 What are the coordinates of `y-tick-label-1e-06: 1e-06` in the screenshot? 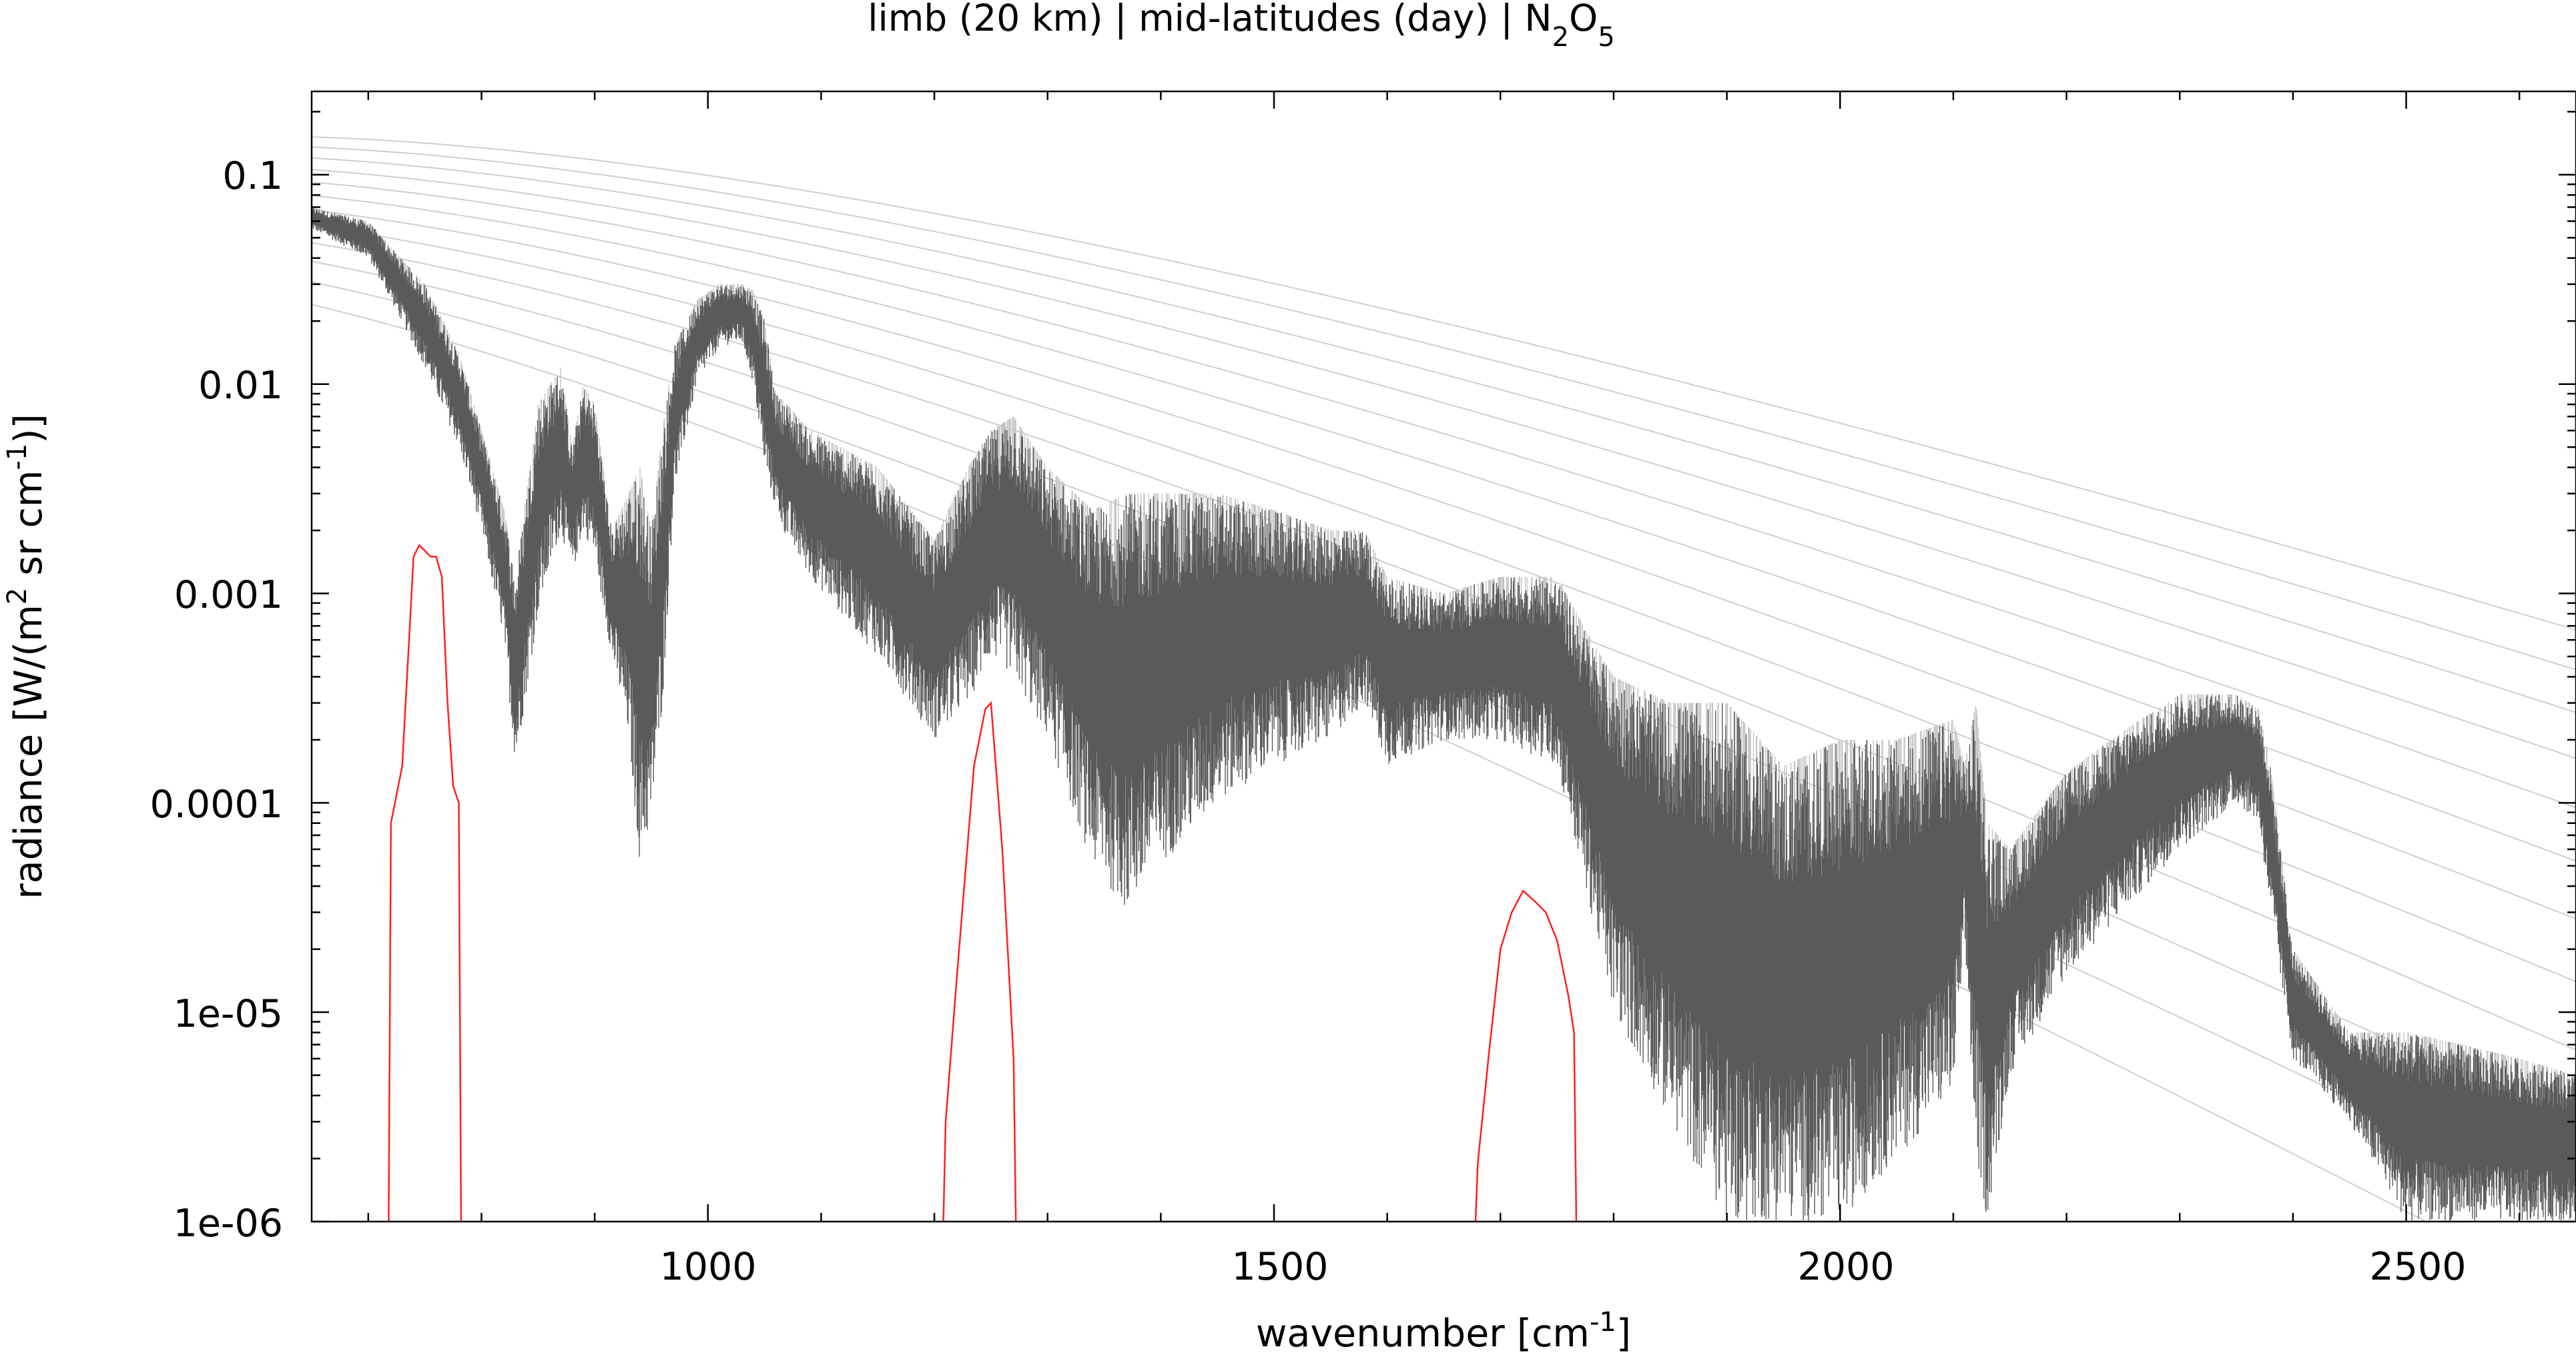 It's located at (228, 1224).